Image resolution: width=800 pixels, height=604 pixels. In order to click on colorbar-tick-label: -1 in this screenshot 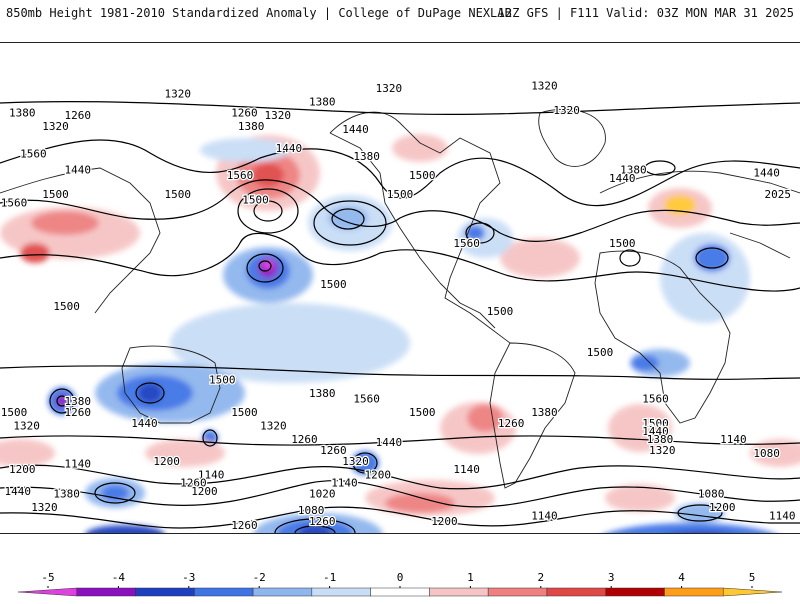, I will do `click(329, 577)`.